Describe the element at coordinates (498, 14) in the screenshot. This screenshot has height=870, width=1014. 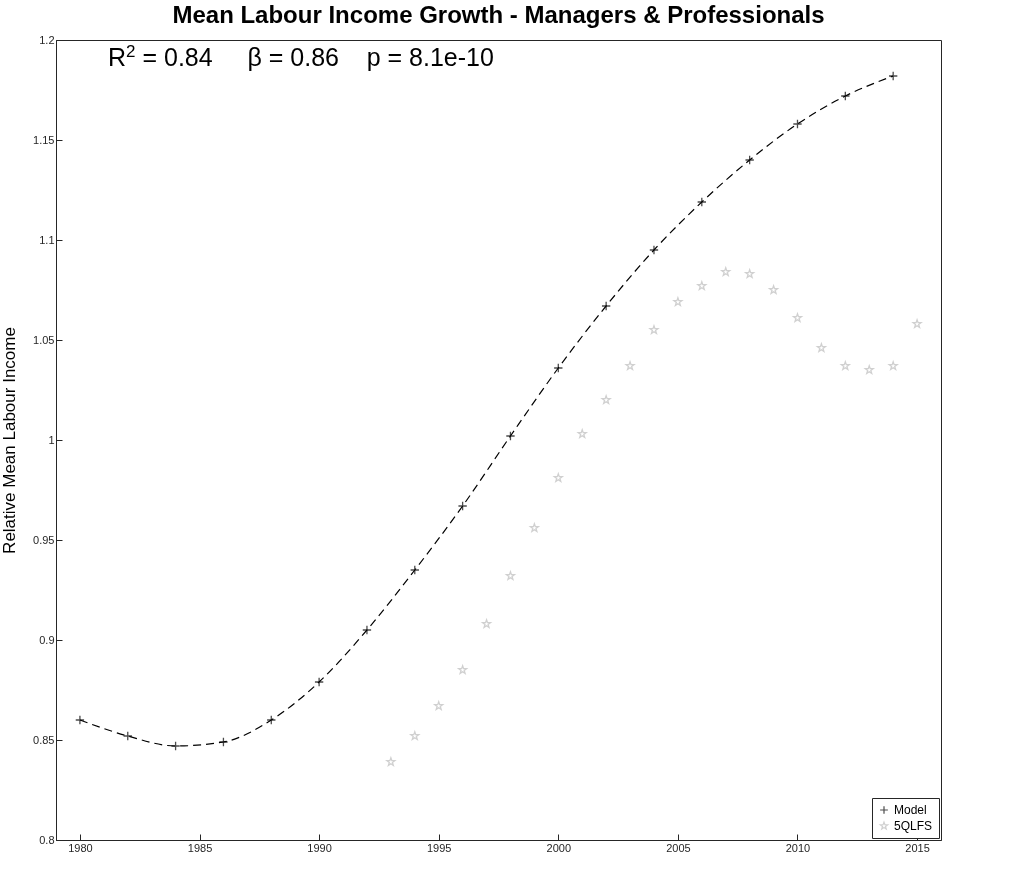
I see `chart-title: Mean Labour Income Growth - Managers & Professionals` at that location.